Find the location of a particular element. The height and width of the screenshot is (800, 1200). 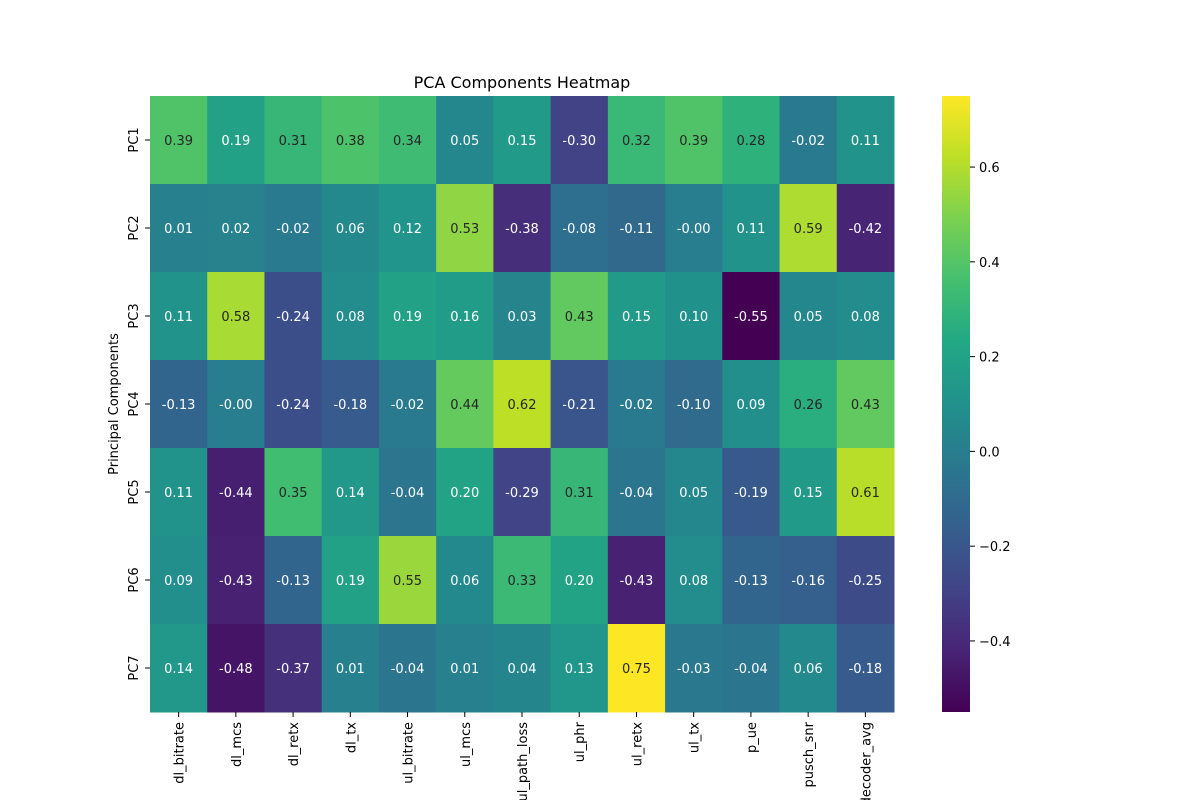

heatmap-cell-pc4-dl_bitrate is located at coordinates (179, 404).